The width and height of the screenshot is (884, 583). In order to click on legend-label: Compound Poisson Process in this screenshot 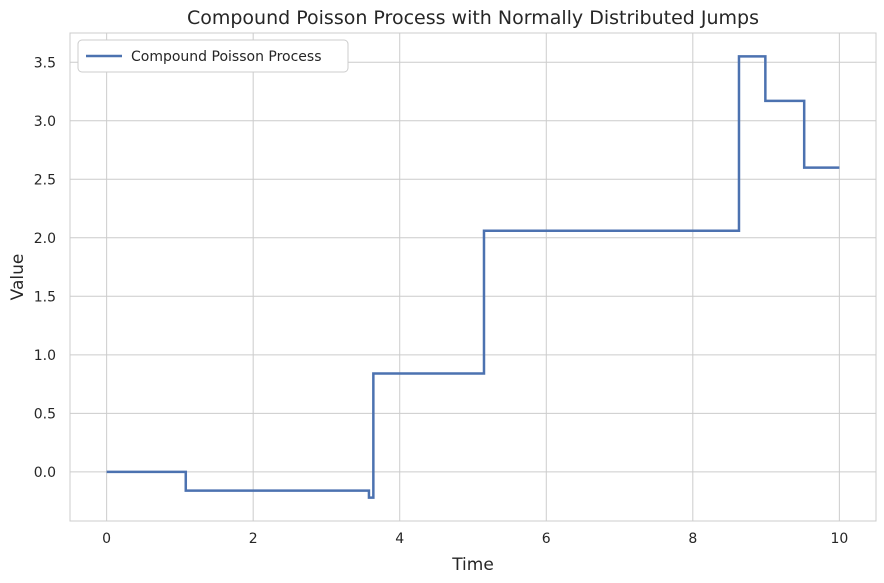, I will do `click(226, 57)`.